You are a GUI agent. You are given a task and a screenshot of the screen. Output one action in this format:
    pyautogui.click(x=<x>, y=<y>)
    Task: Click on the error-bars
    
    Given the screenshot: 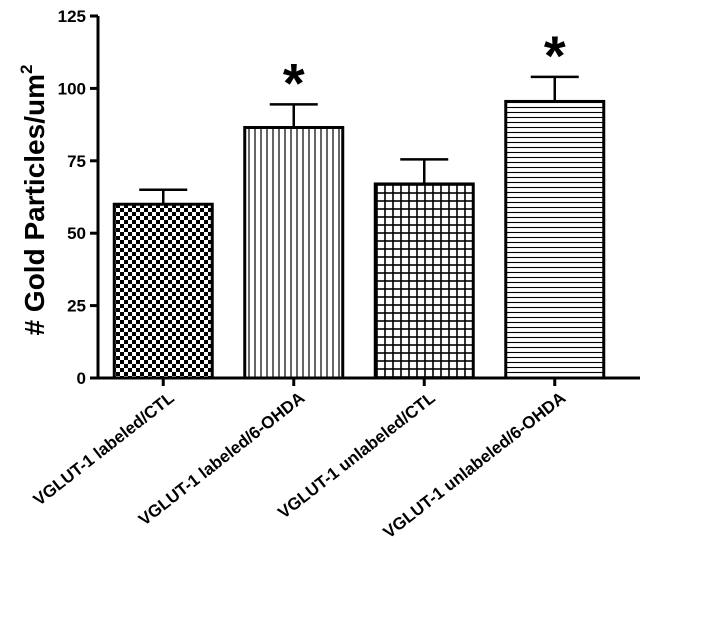 What is the action you would take?
    pyautogui.click(x=359, y=140)
    